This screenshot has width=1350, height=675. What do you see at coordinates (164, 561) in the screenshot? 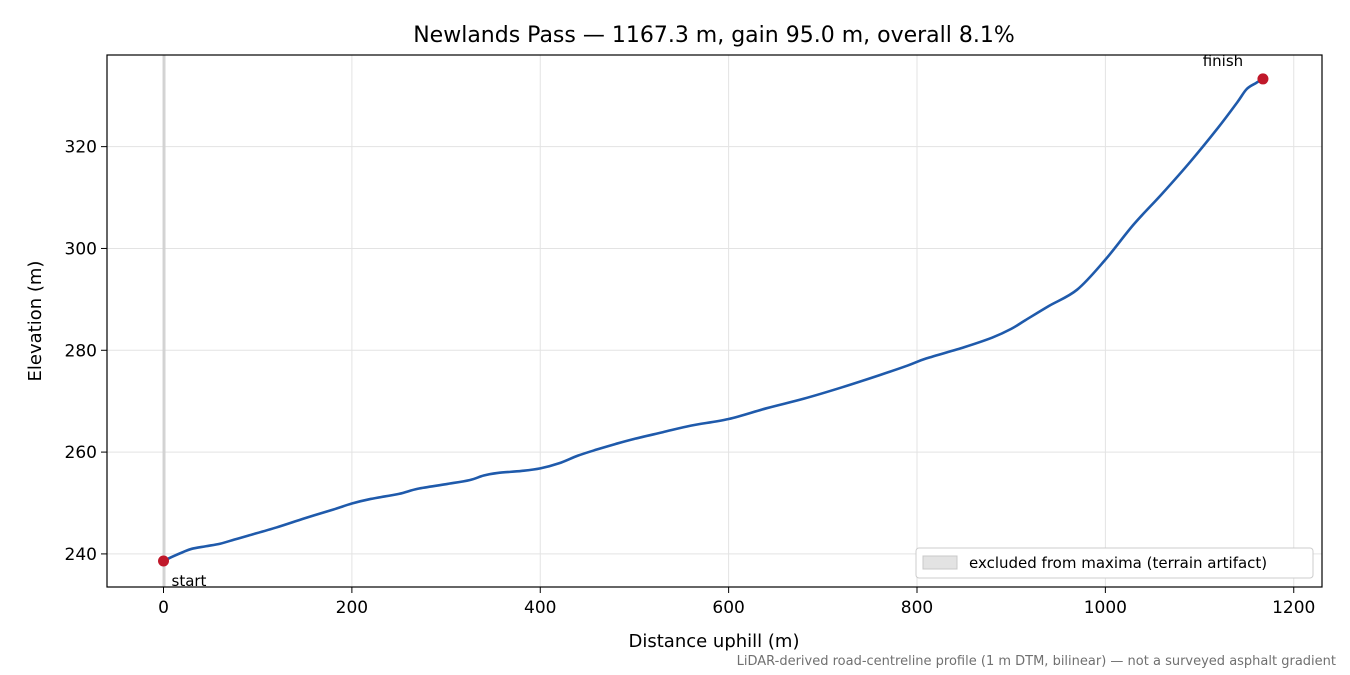
I see `marker-start` at bounding box center [164, 561].